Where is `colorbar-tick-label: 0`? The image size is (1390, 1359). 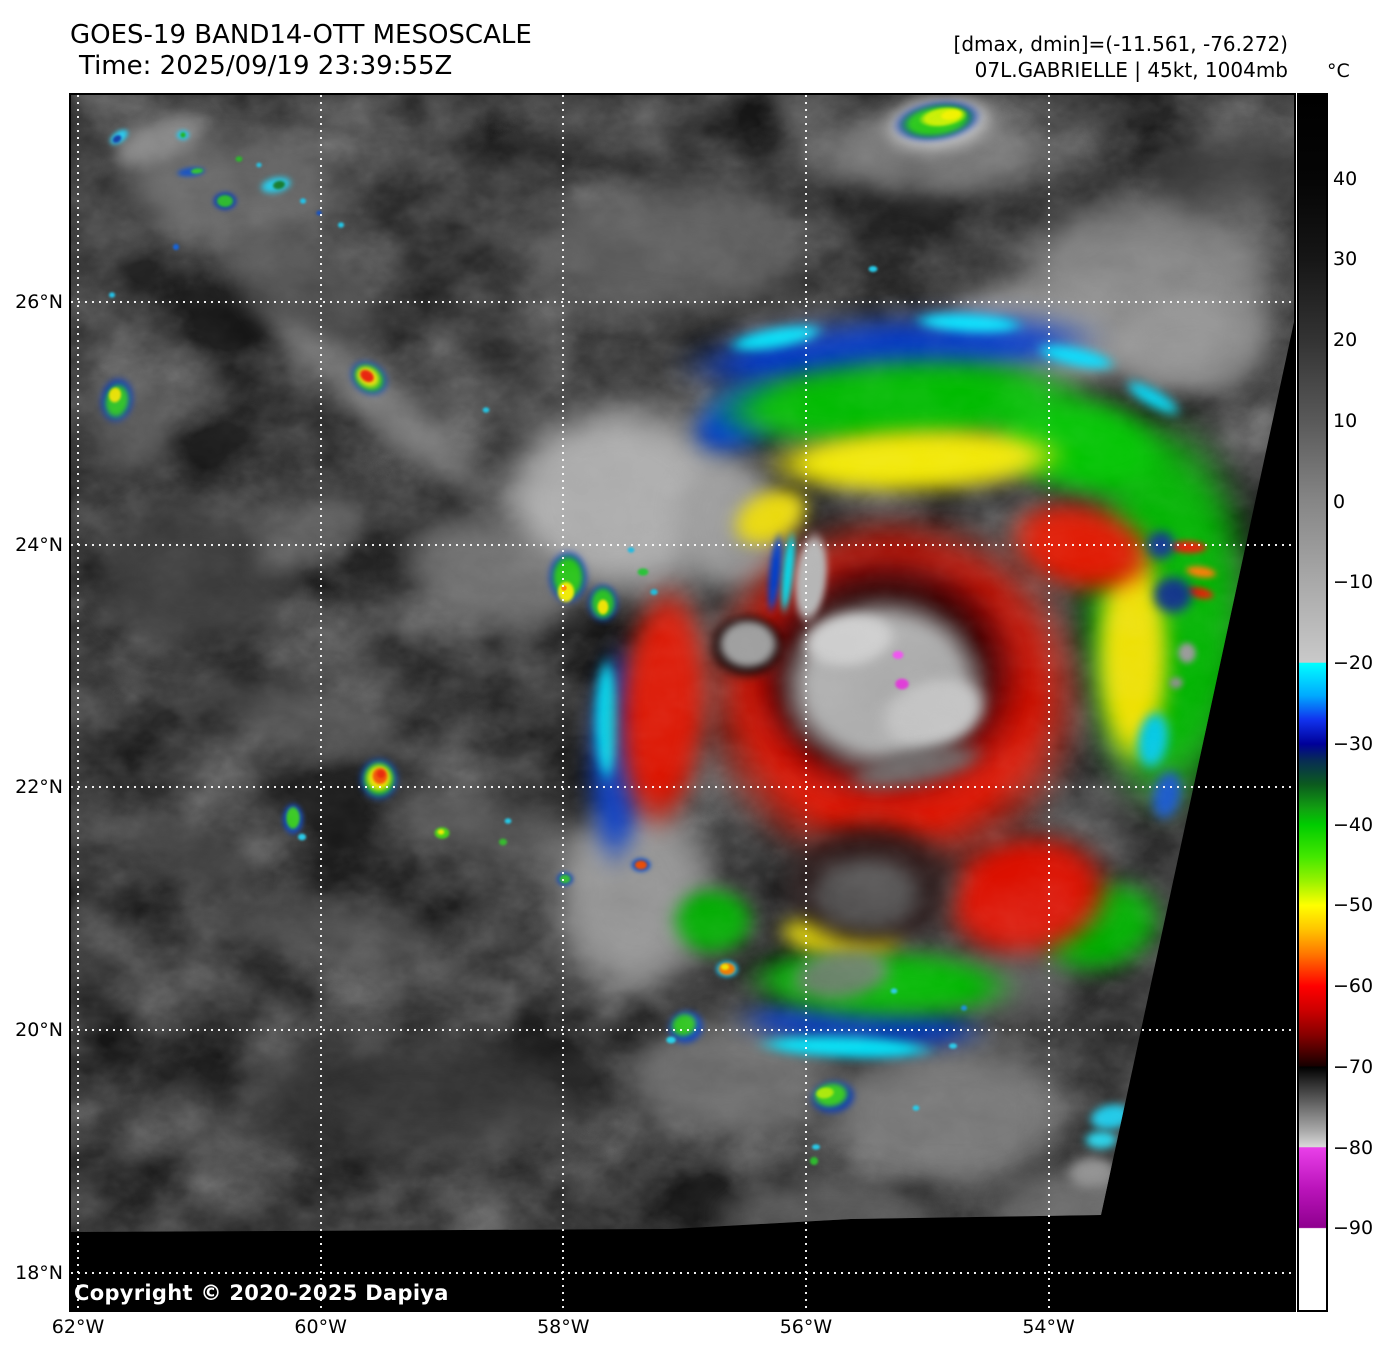
colorbar-tick-label: 0 is located at coordinates (1339, 501).